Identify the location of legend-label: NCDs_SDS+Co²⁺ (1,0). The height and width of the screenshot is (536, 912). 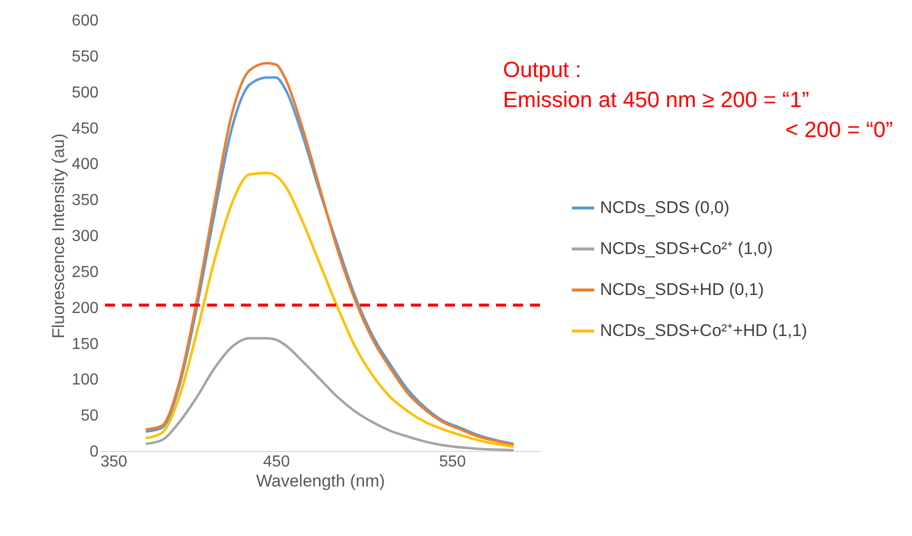
(686, 248).